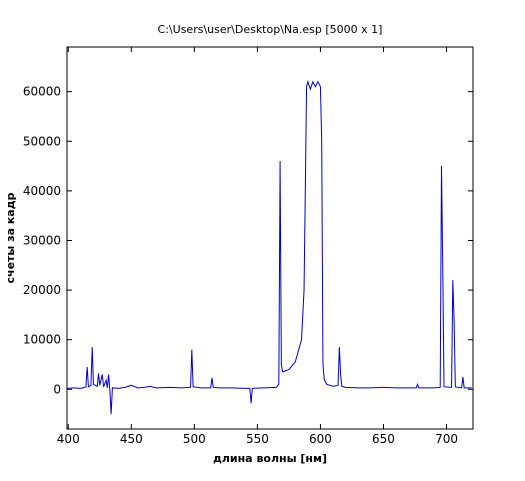 This screenshot has width=525, height=481. What do you see at coordinates (42, 240) in the screenshot?
I see `y-tick-label: 30000` at bounding box center [42, 240].